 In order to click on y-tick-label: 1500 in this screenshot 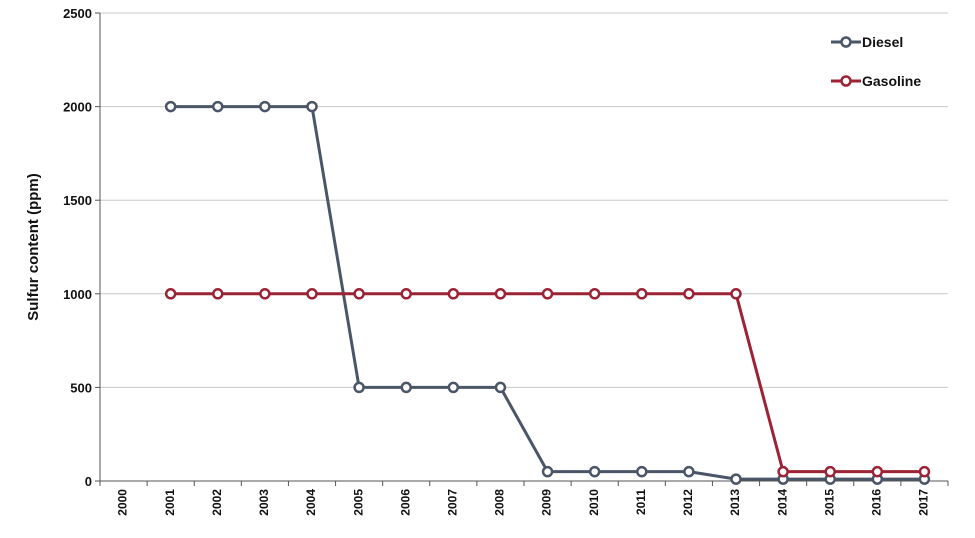, I will do `click(77, 200)`.